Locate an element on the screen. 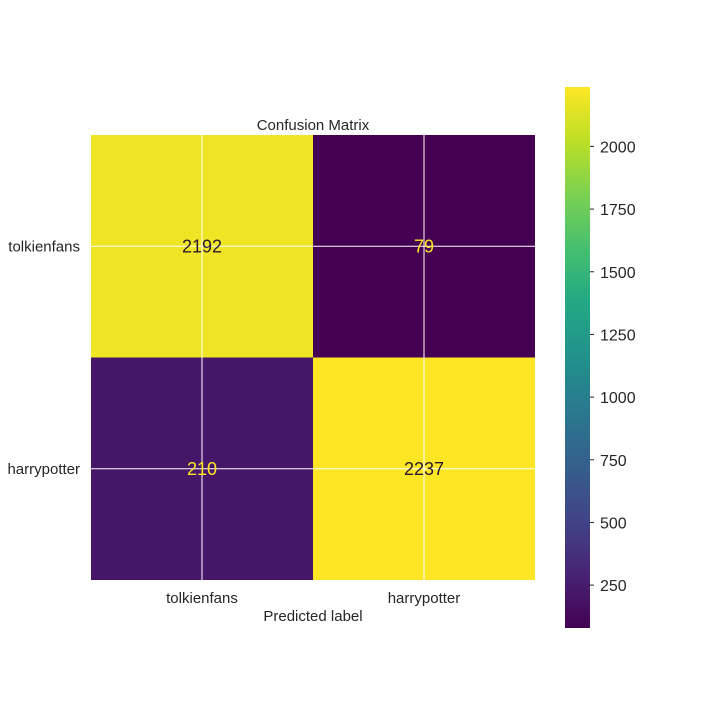 The height and width of the screenshot is (720, 720). colorbar-tick-label: 2000 is located at coordinates (618, 147).